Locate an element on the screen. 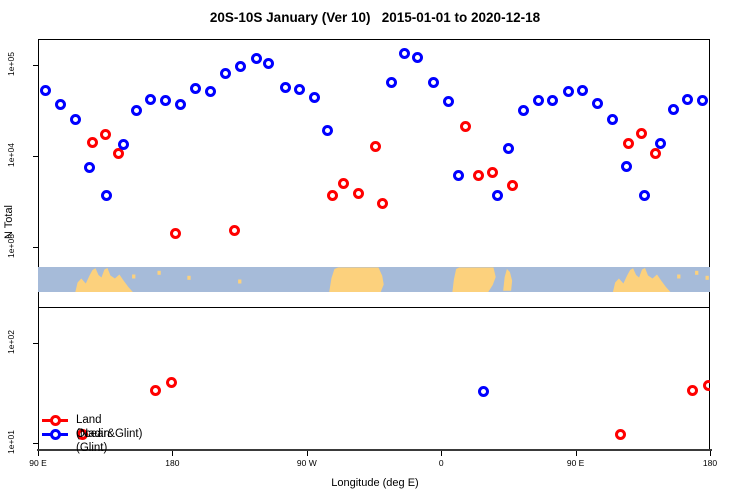 This screenshot has height=500, width=750. y-tick-label: 1e+05 is located at coordinates (11, 64).